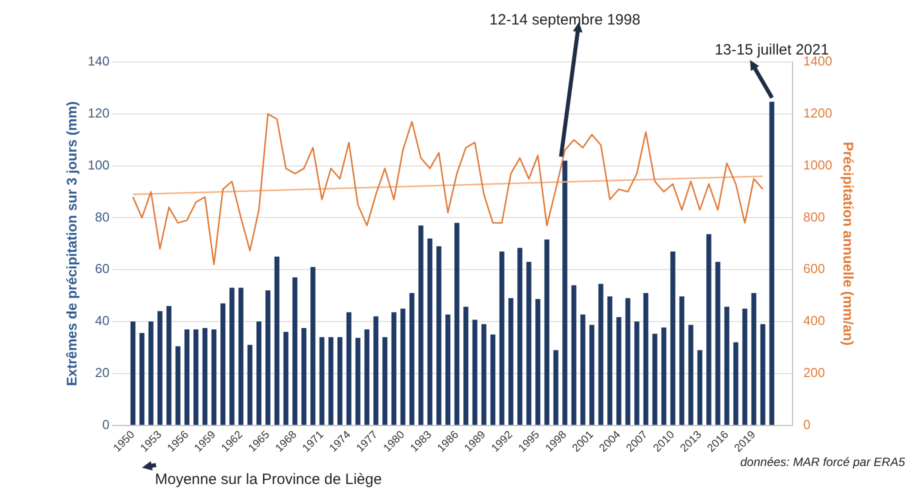 The height and width of the screenshot is (488, 920). What do you see at coordinates (99, 164) in the screenshot?
I see `y-tick-label: 100` at bounding box center [99, 164].